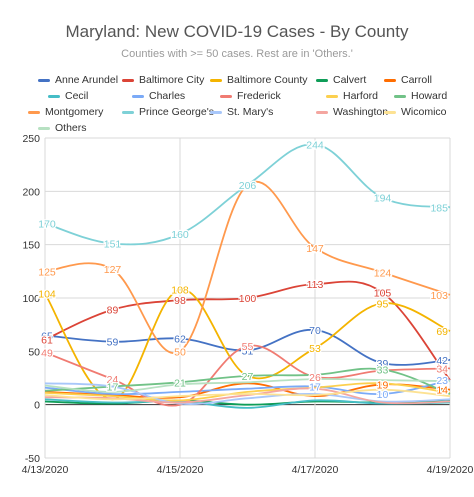 The height and width of the screenshot is (497, 474). I want to click on data-label: 24, so click(113, 380).